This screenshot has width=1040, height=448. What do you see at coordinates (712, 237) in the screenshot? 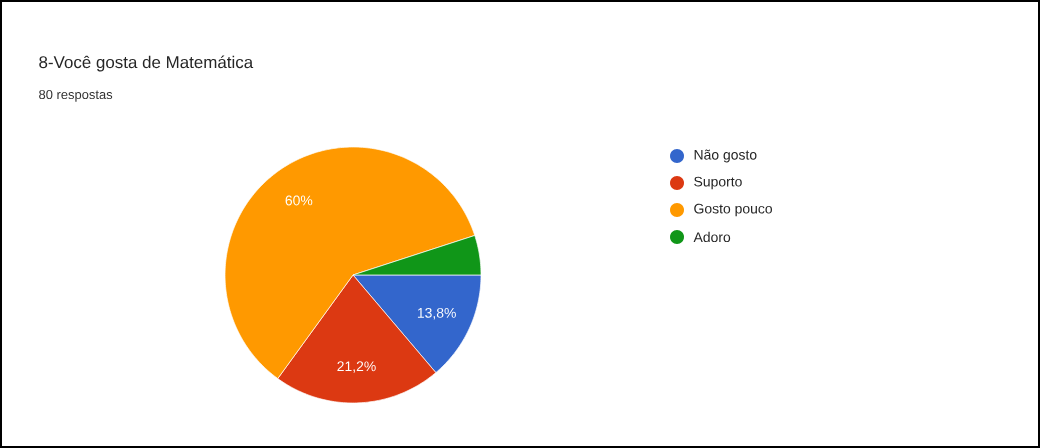
I see `legend-label: Adoro` at bounding box center [712, 237].